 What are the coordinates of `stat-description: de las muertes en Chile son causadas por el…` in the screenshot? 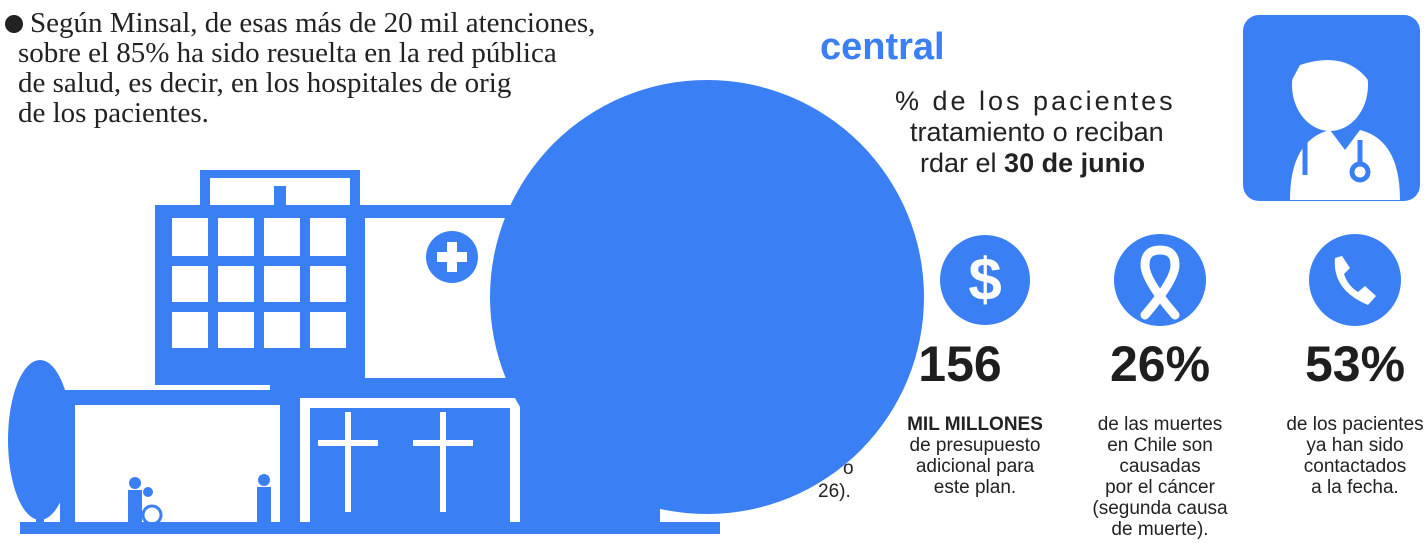 It's located at (1160, 477).